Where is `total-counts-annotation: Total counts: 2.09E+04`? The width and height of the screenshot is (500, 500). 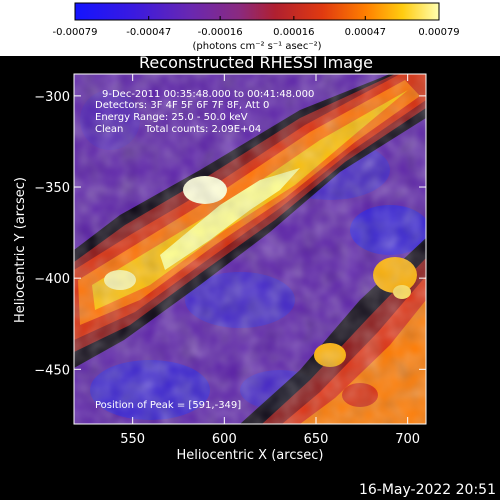
total-counts-annotation: Total counts: 2.09E+04 is located at coordinates (202, 129).